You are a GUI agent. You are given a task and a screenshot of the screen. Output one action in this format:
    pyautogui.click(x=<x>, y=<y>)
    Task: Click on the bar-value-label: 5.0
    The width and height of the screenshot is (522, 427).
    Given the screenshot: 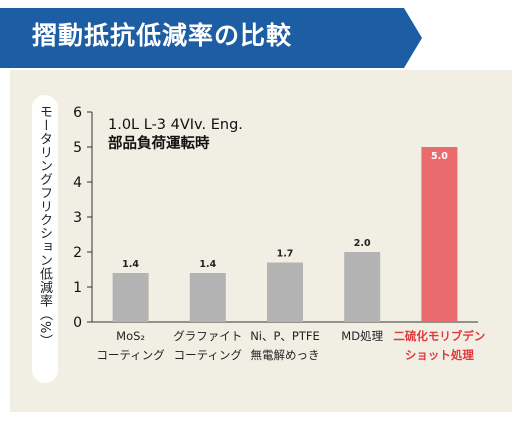 What is the action you would take?
    pyautogui.click(x=439, y=156)
    